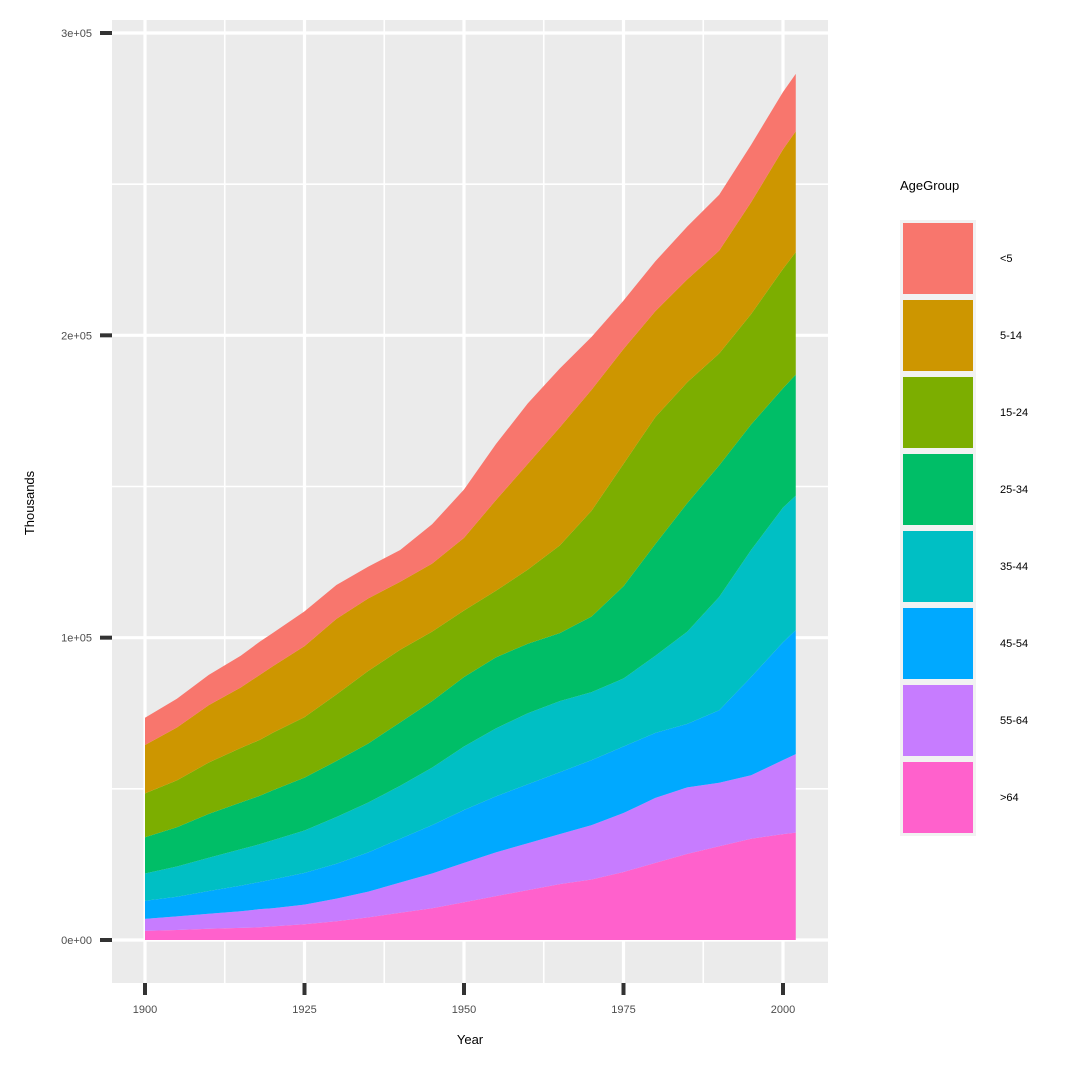 The image size is (1080, 1085). I want to click on legend-label-5-14: 5-14, so click(1011, 336).